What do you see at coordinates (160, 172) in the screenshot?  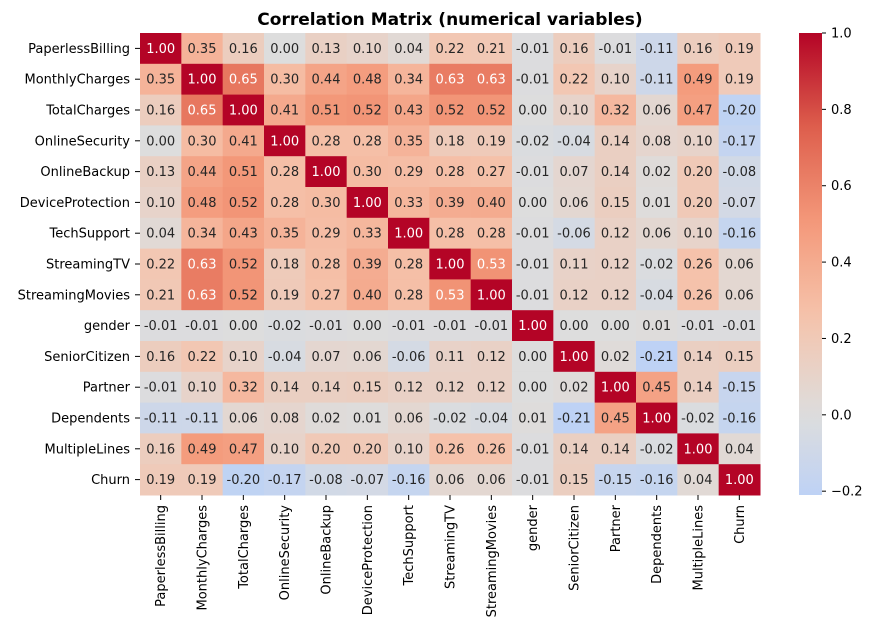 I see `cell-value-label: 0.13` at bounding box center [160, 172].